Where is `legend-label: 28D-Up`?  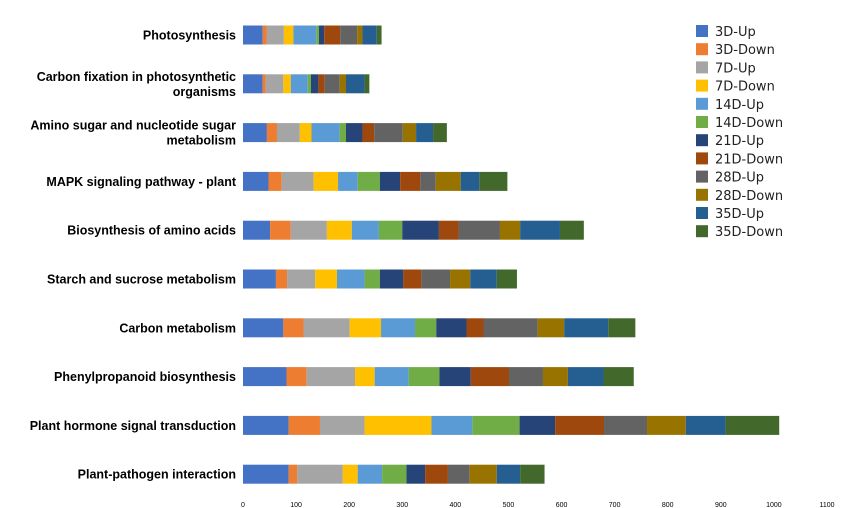 legend-label: 28D-Up is located at coordinates (739, 178).